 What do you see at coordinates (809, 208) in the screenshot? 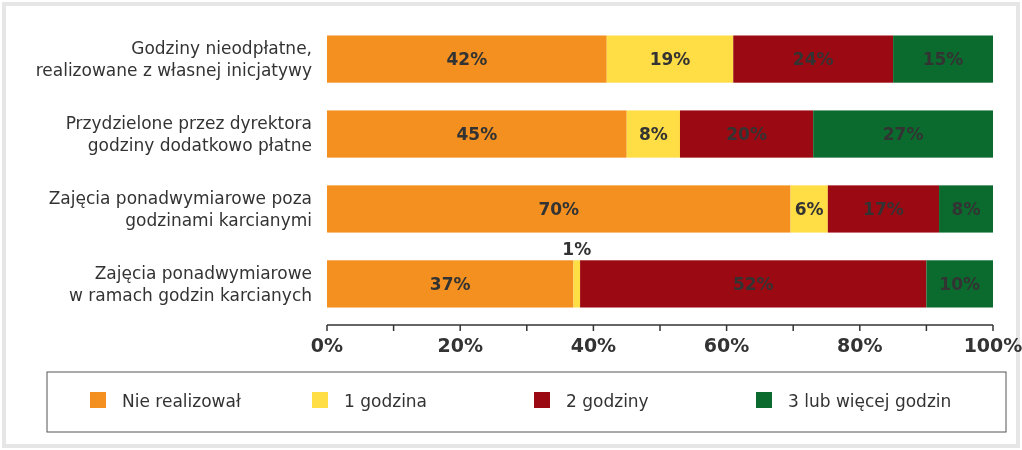
I see `data-label: 6%` at bounding box center [809, 208].